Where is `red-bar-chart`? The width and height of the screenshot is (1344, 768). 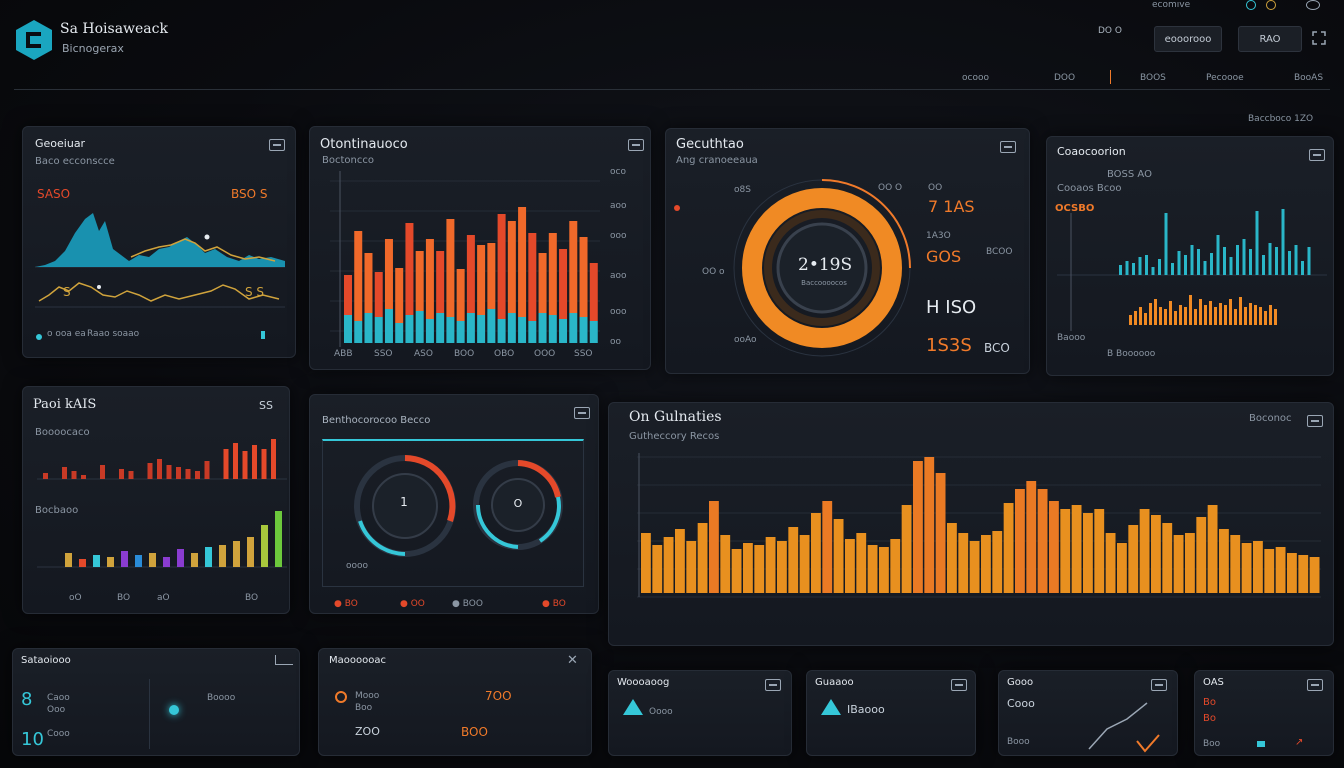 red-bar-chart is located at coordinates (162, 459).